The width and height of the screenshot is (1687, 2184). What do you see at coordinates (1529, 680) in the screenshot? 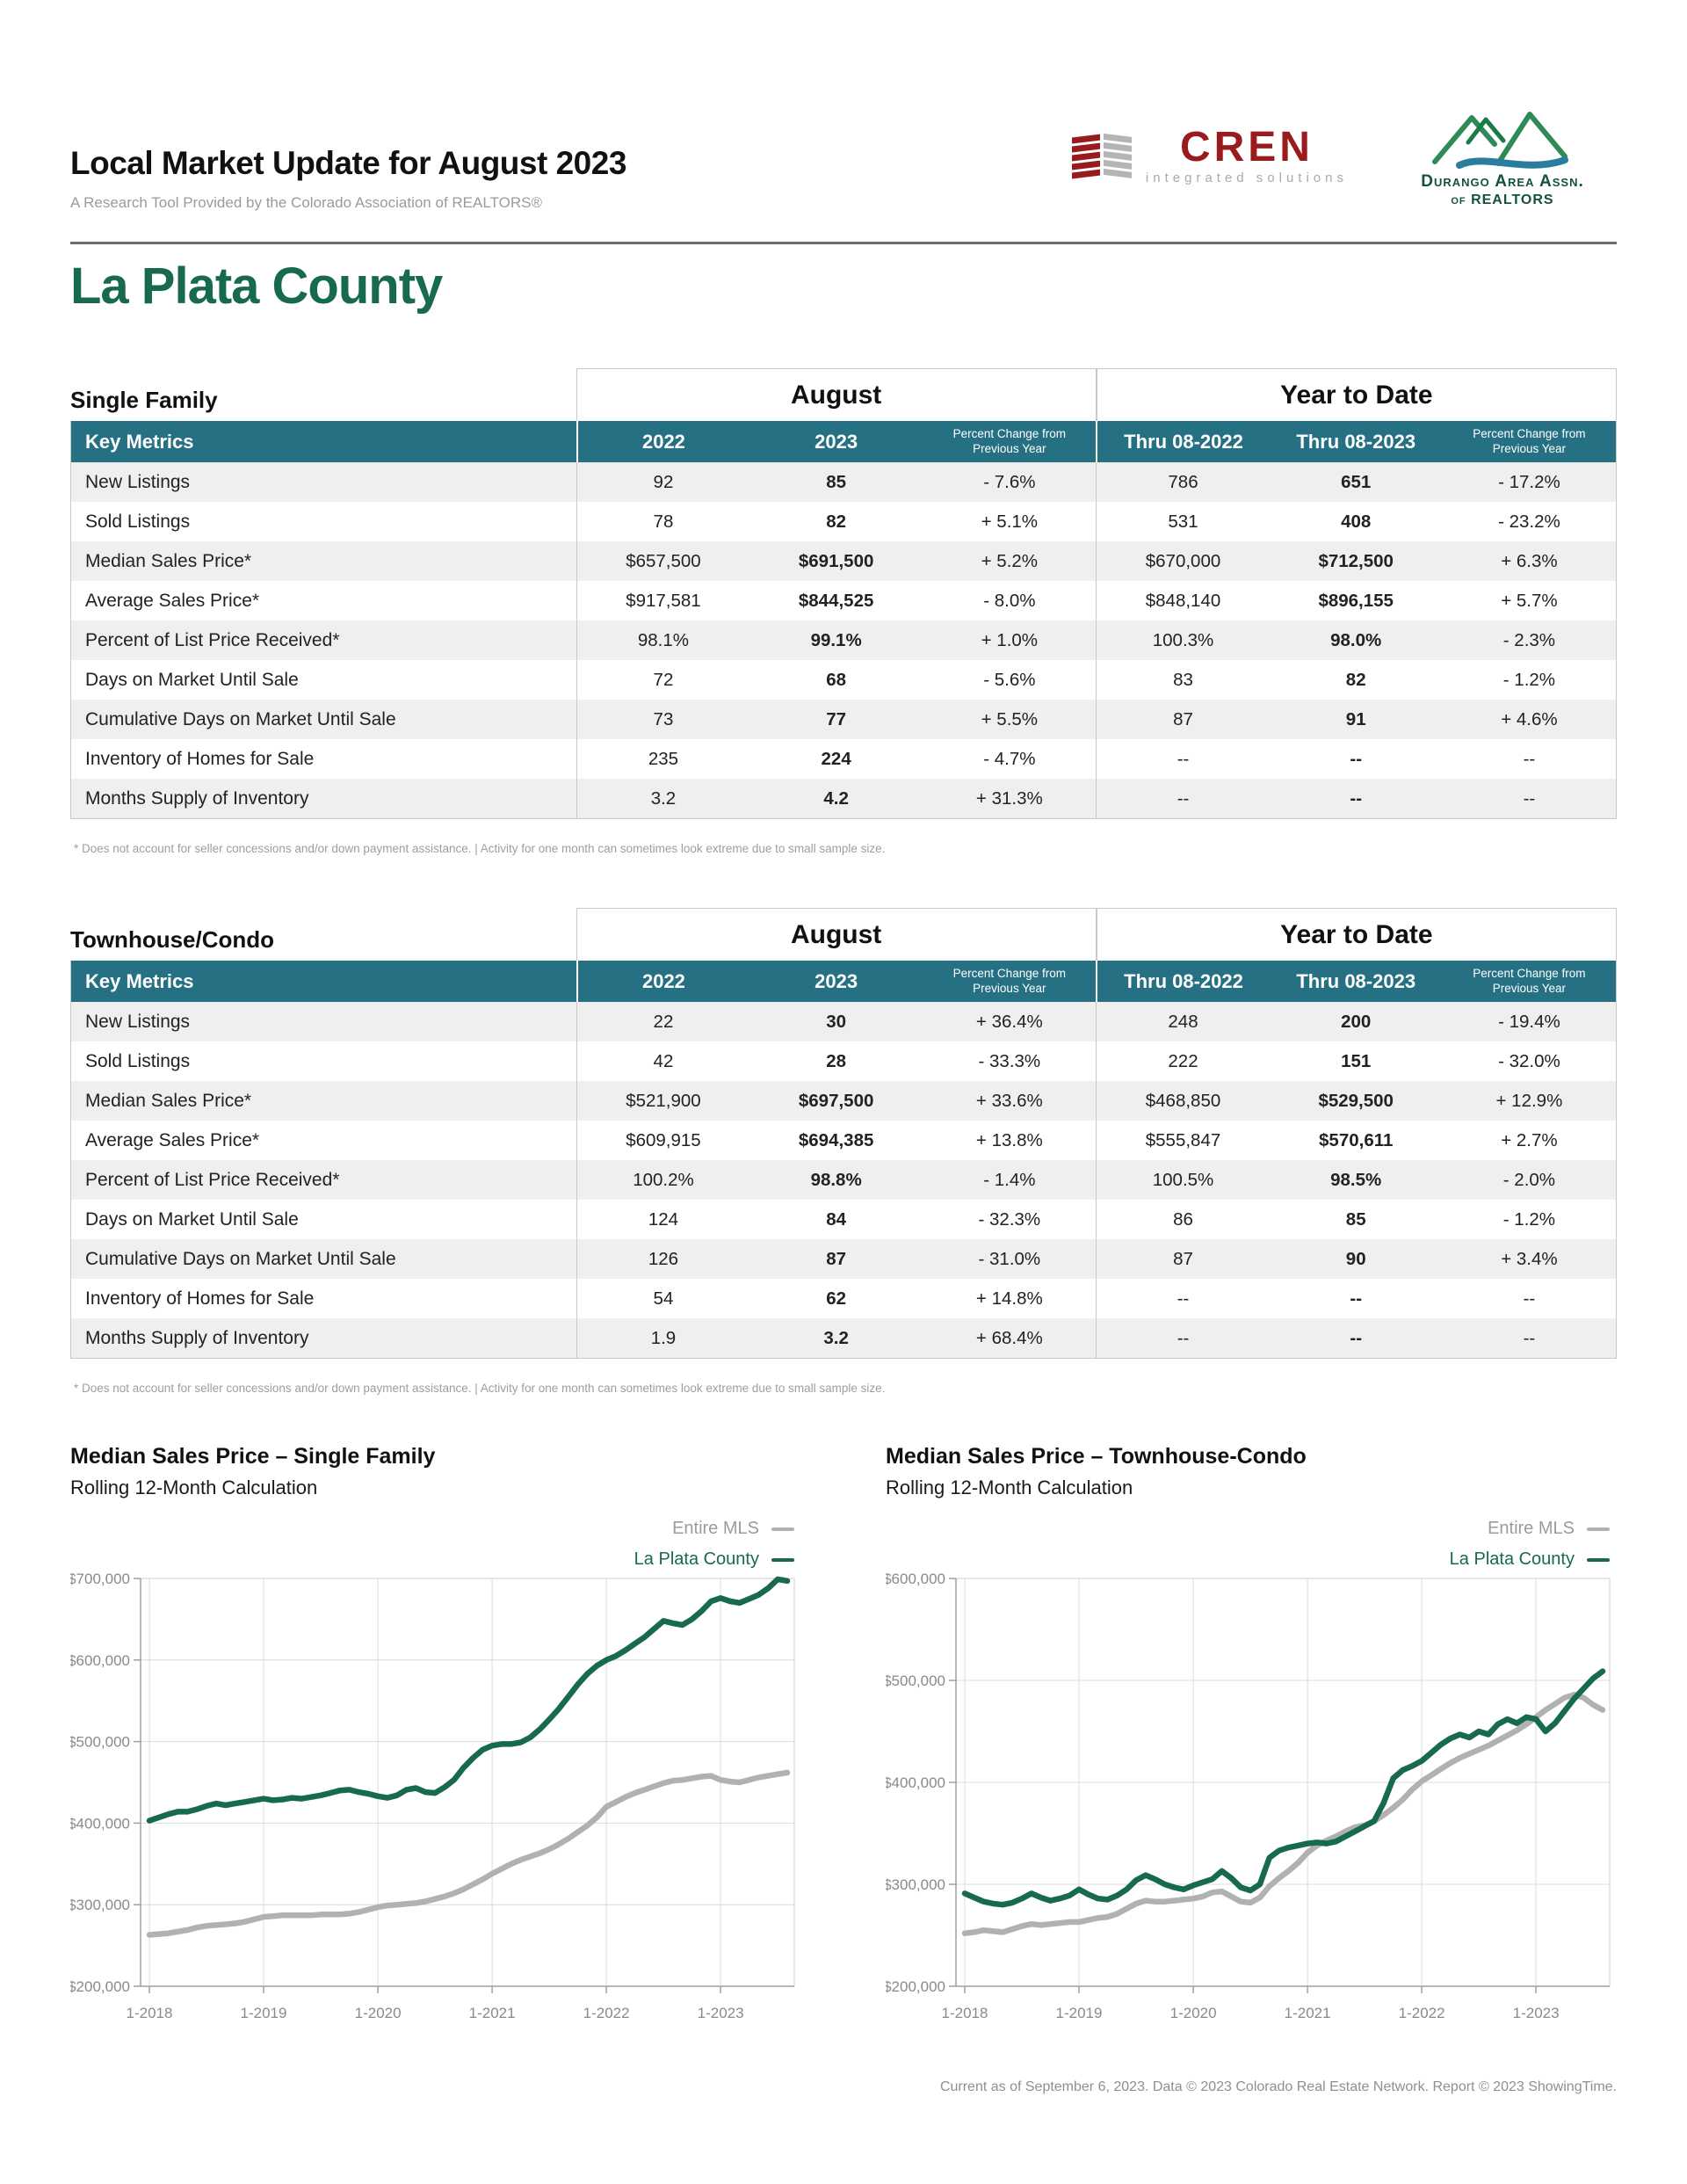
I see `metric-value: - 1.2%` at bounding box center [1529, 680].